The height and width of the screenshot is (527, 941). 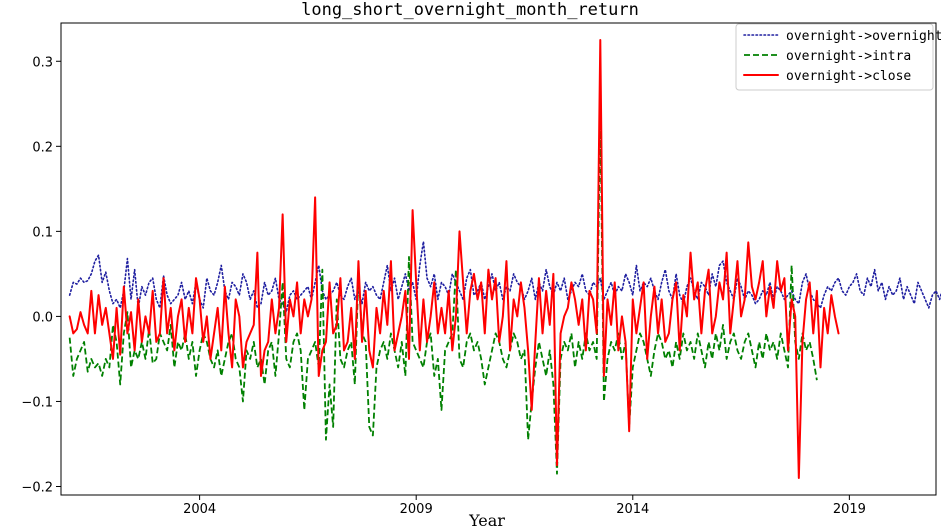 What do you see at coordinates (632, 509) in the screenshot?
I see `x-tick-label: 2014` at bounding box center [632, 509].